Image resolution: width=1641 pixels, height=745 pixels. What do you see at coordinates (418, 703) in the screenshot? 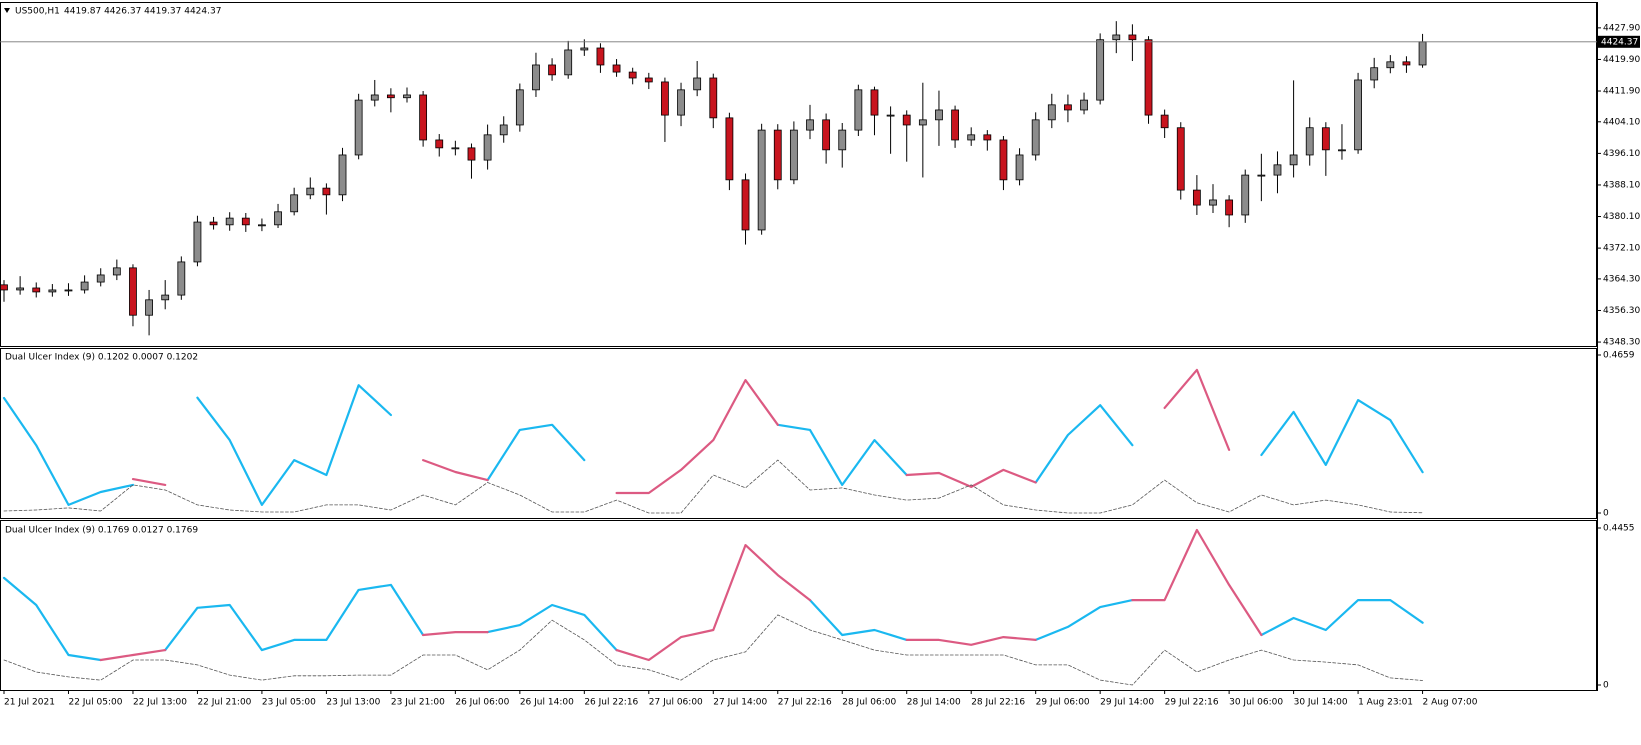
I see `x-tick-label: 23 Jul 21:00` at bounding box center [418, 703].